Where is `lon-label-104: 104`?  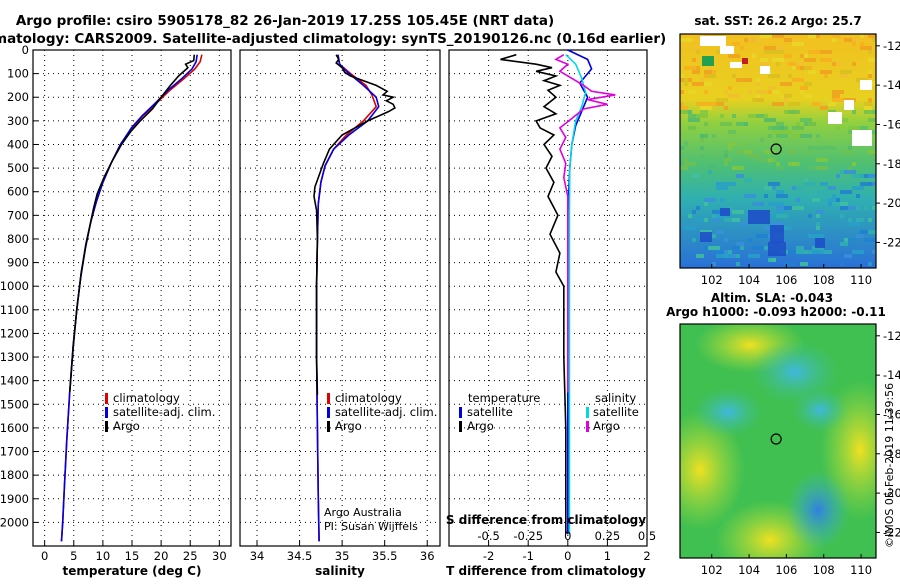 lon-label-104: 104 is located at coordinates (749, 570).